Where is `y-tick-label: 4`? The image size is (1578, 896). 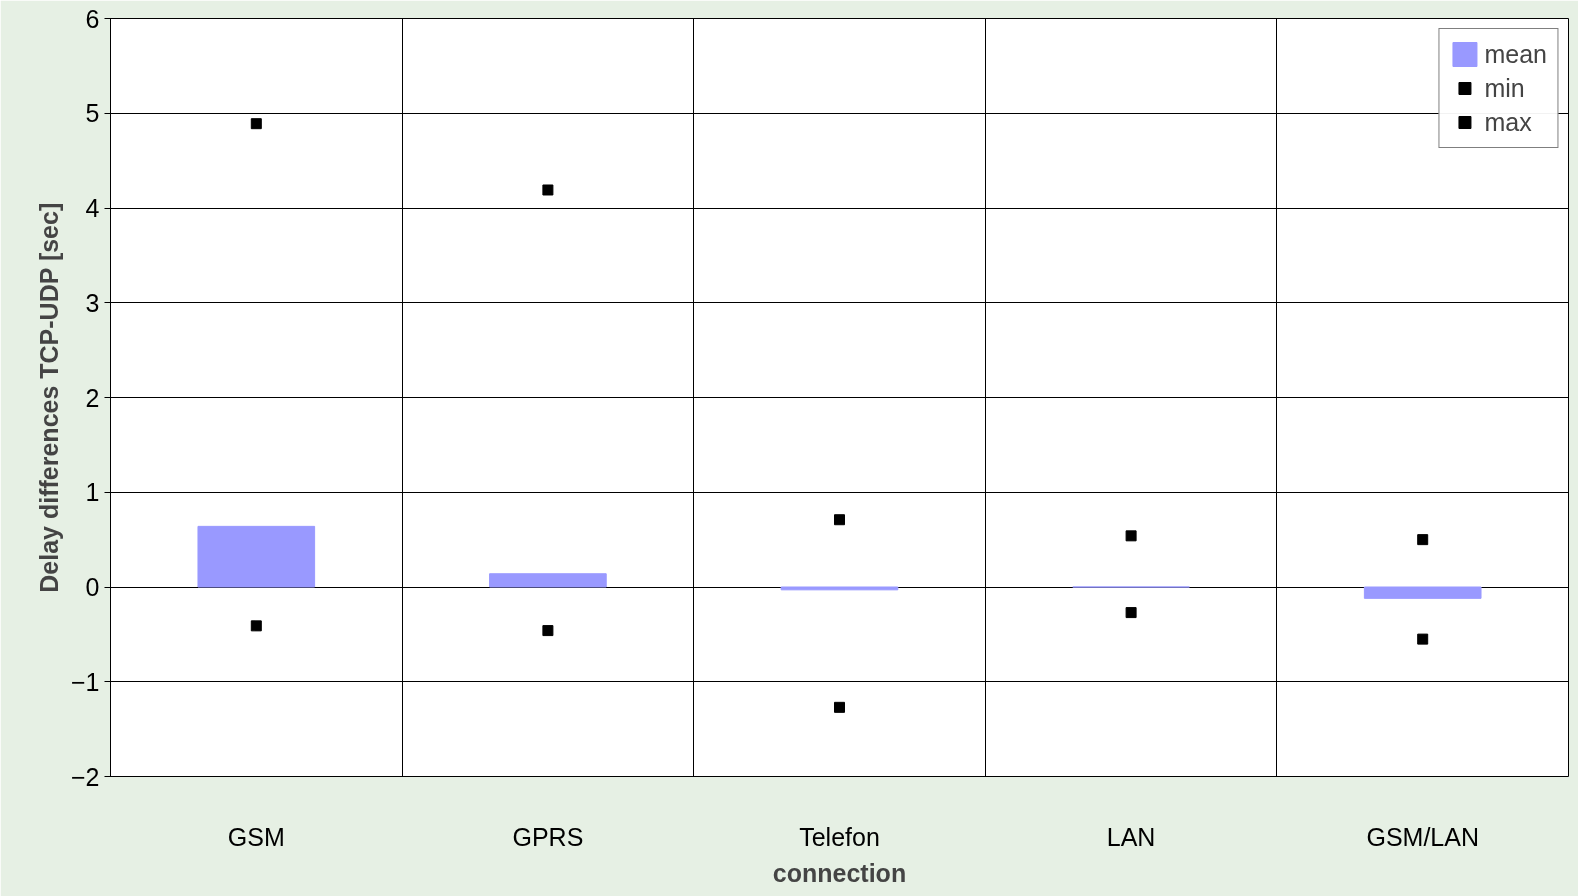 y-tick-label: 4 is located at coordinates (92, 208).